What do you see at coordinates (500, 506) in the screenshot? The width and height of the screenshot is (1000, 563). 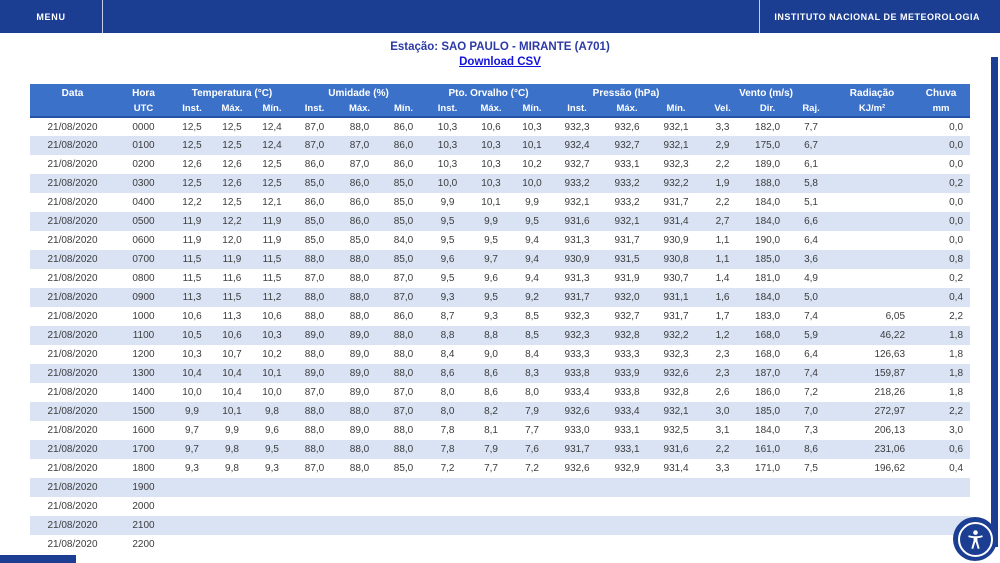 I see `table-row: 21/08/2020 2000` at bounding box center [500, 506].